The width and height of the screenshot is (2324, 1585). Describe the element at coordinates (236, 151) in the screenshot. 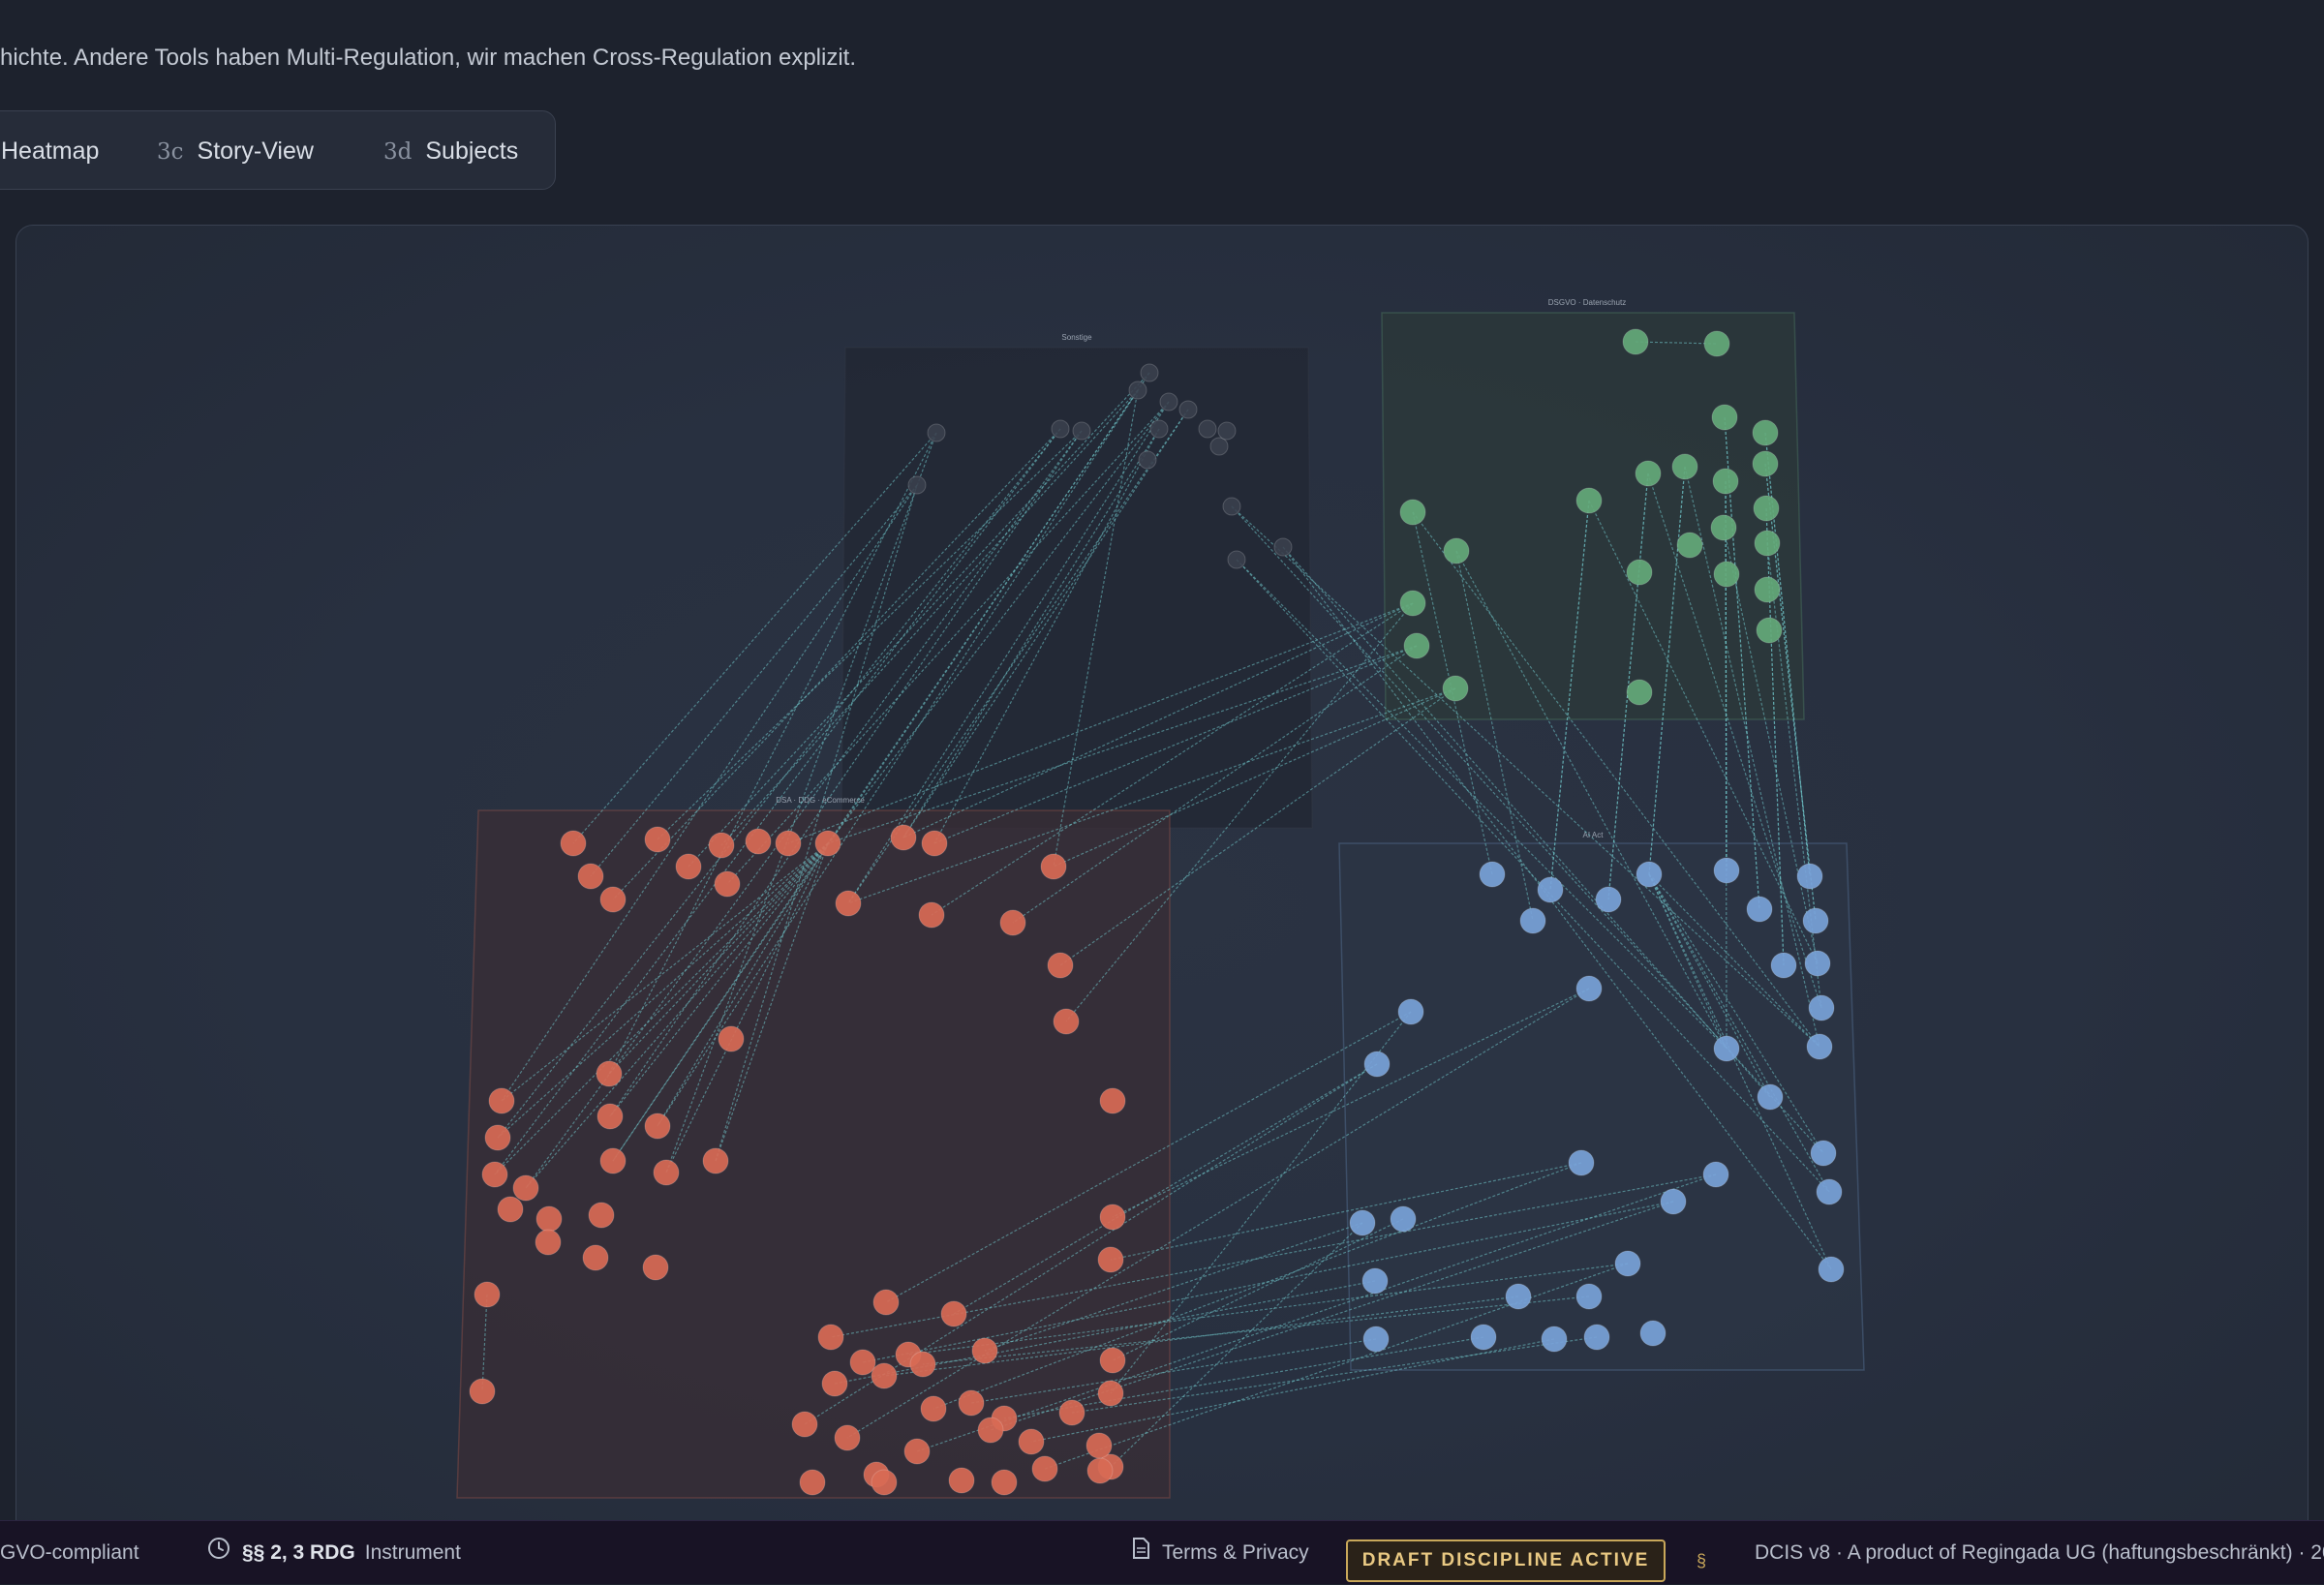

I see `tab-story-view: 3c Story-View` at that location.